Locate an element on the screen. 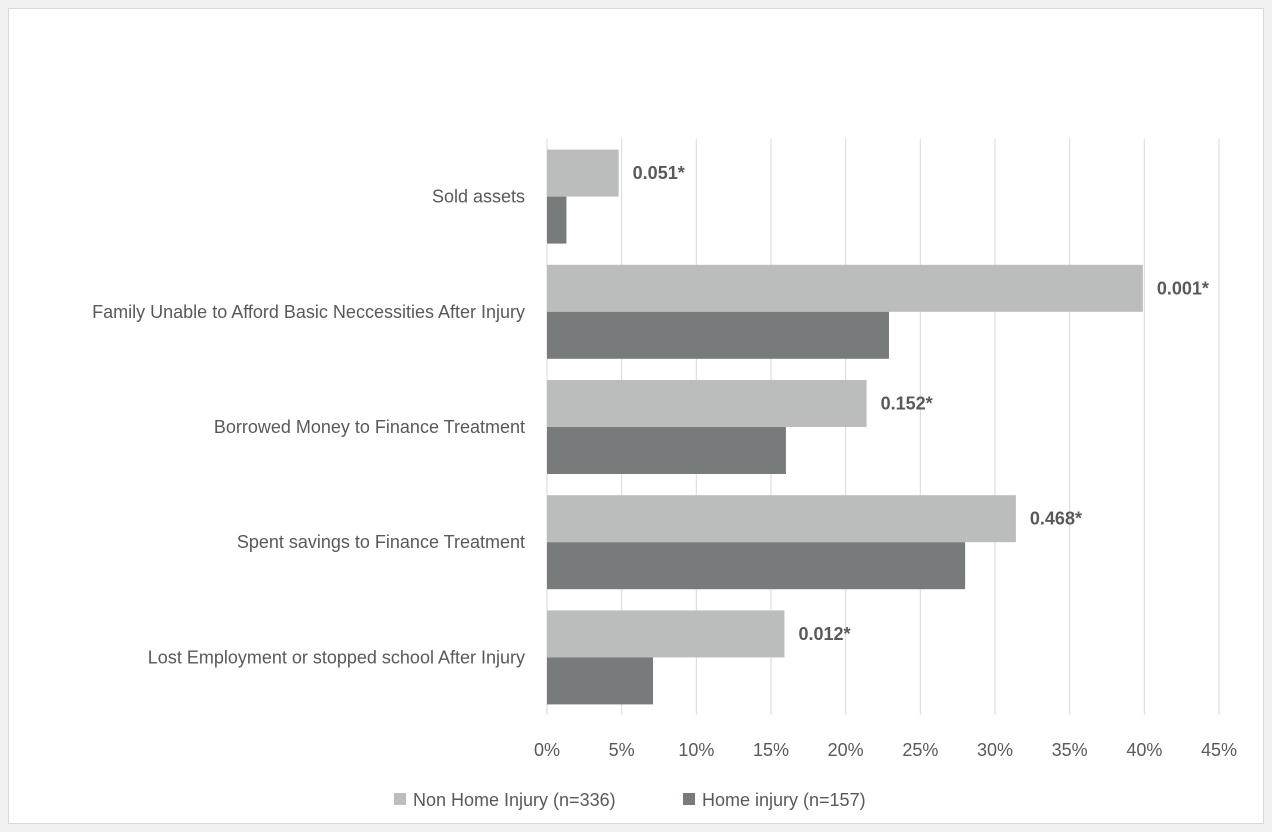 Image resolution: width=1272 pixels, height=832 pixels. x-tick-label: 40% is located at coordinates (1144, 750).